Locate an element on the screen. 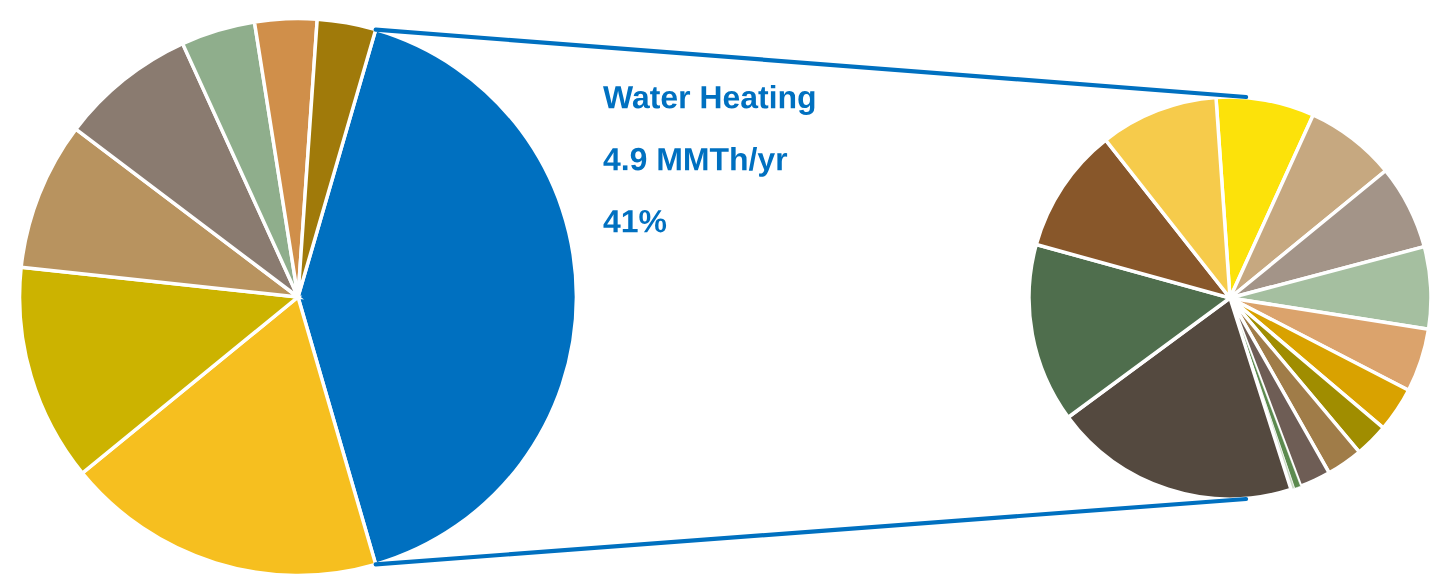 The image size is (1439, 583). text: 4.9 MMTh/yr is located at coordinates (695, 162).